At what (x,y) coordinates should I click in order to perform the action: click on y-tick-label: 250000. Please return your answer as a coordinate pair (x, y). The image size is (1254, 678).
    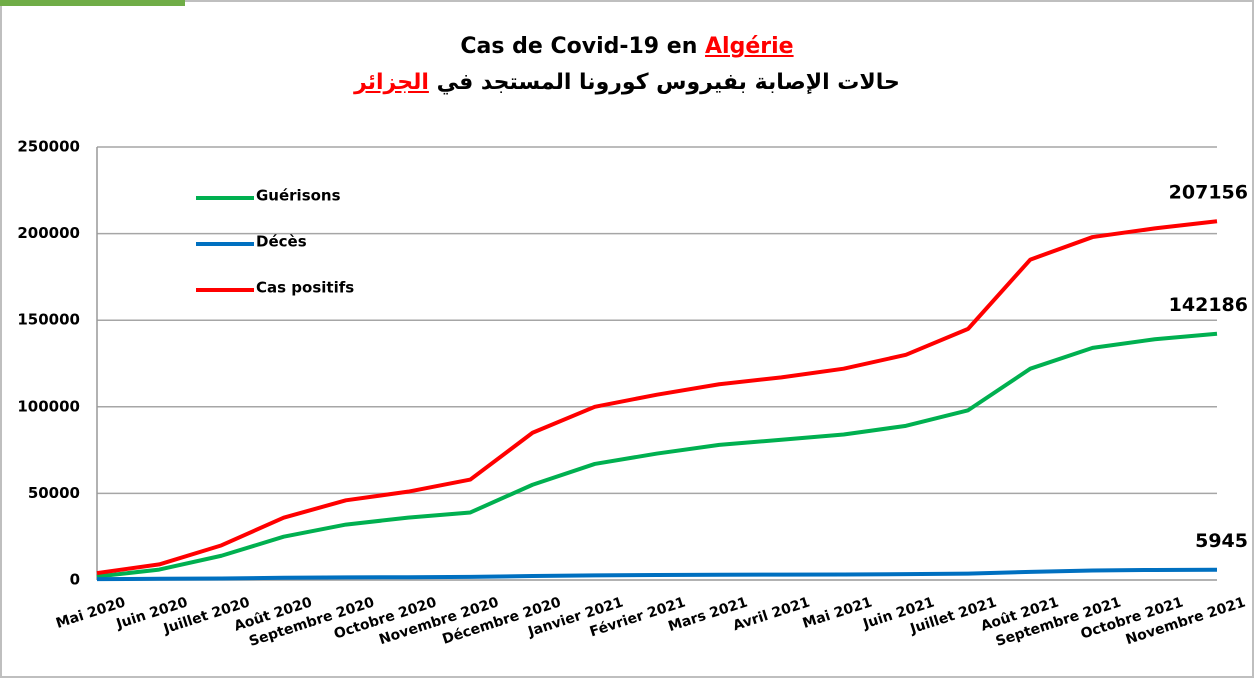
    Looking at the image, I should click on (48, 147).